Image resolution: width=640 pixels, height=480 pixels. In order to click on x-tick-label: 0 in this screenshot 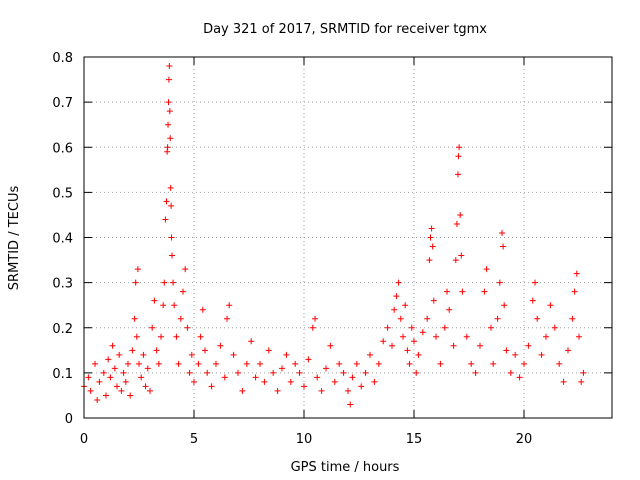, I will do `click(84, 439)`.